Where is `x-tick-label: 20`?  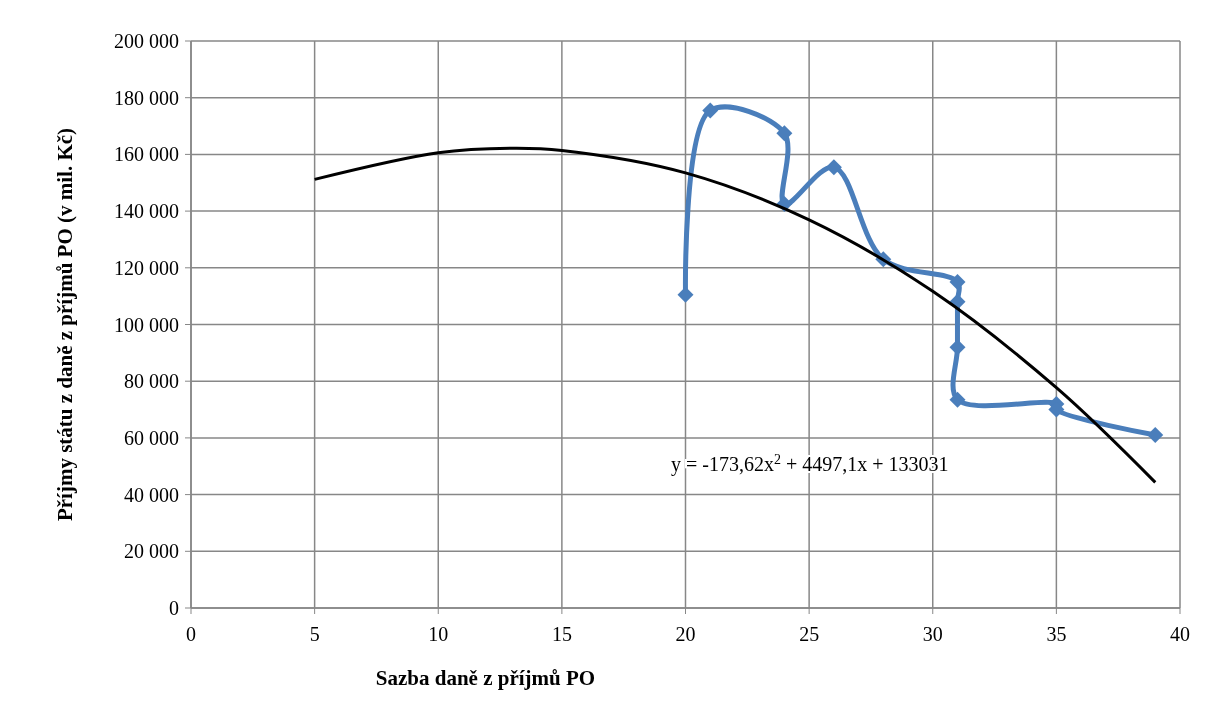
x-tick-label: 20 is located at coordinates (685, 634).